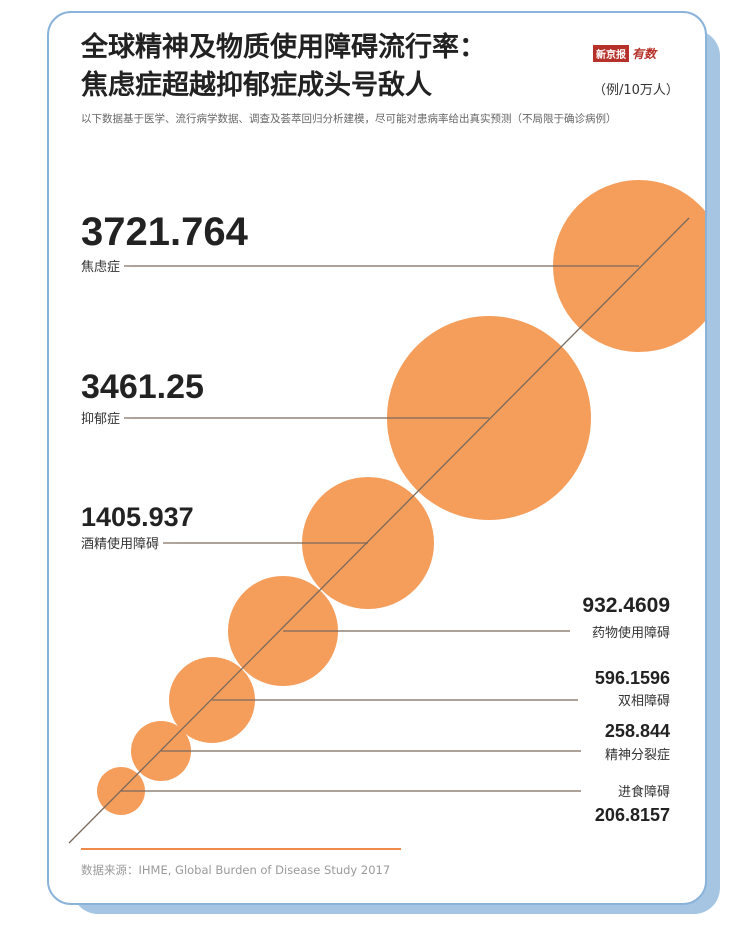 This screenshot has width=750, height=930. I want to click on category-label-5: 双相障碍, so click(644, 701).